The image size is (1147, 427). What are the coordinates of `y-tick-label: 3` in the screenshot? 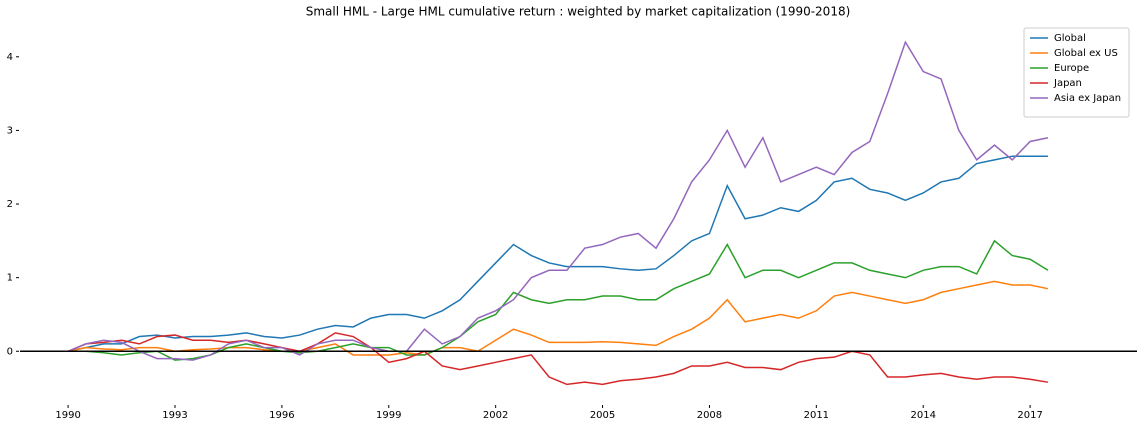 It's located at (10, 130).